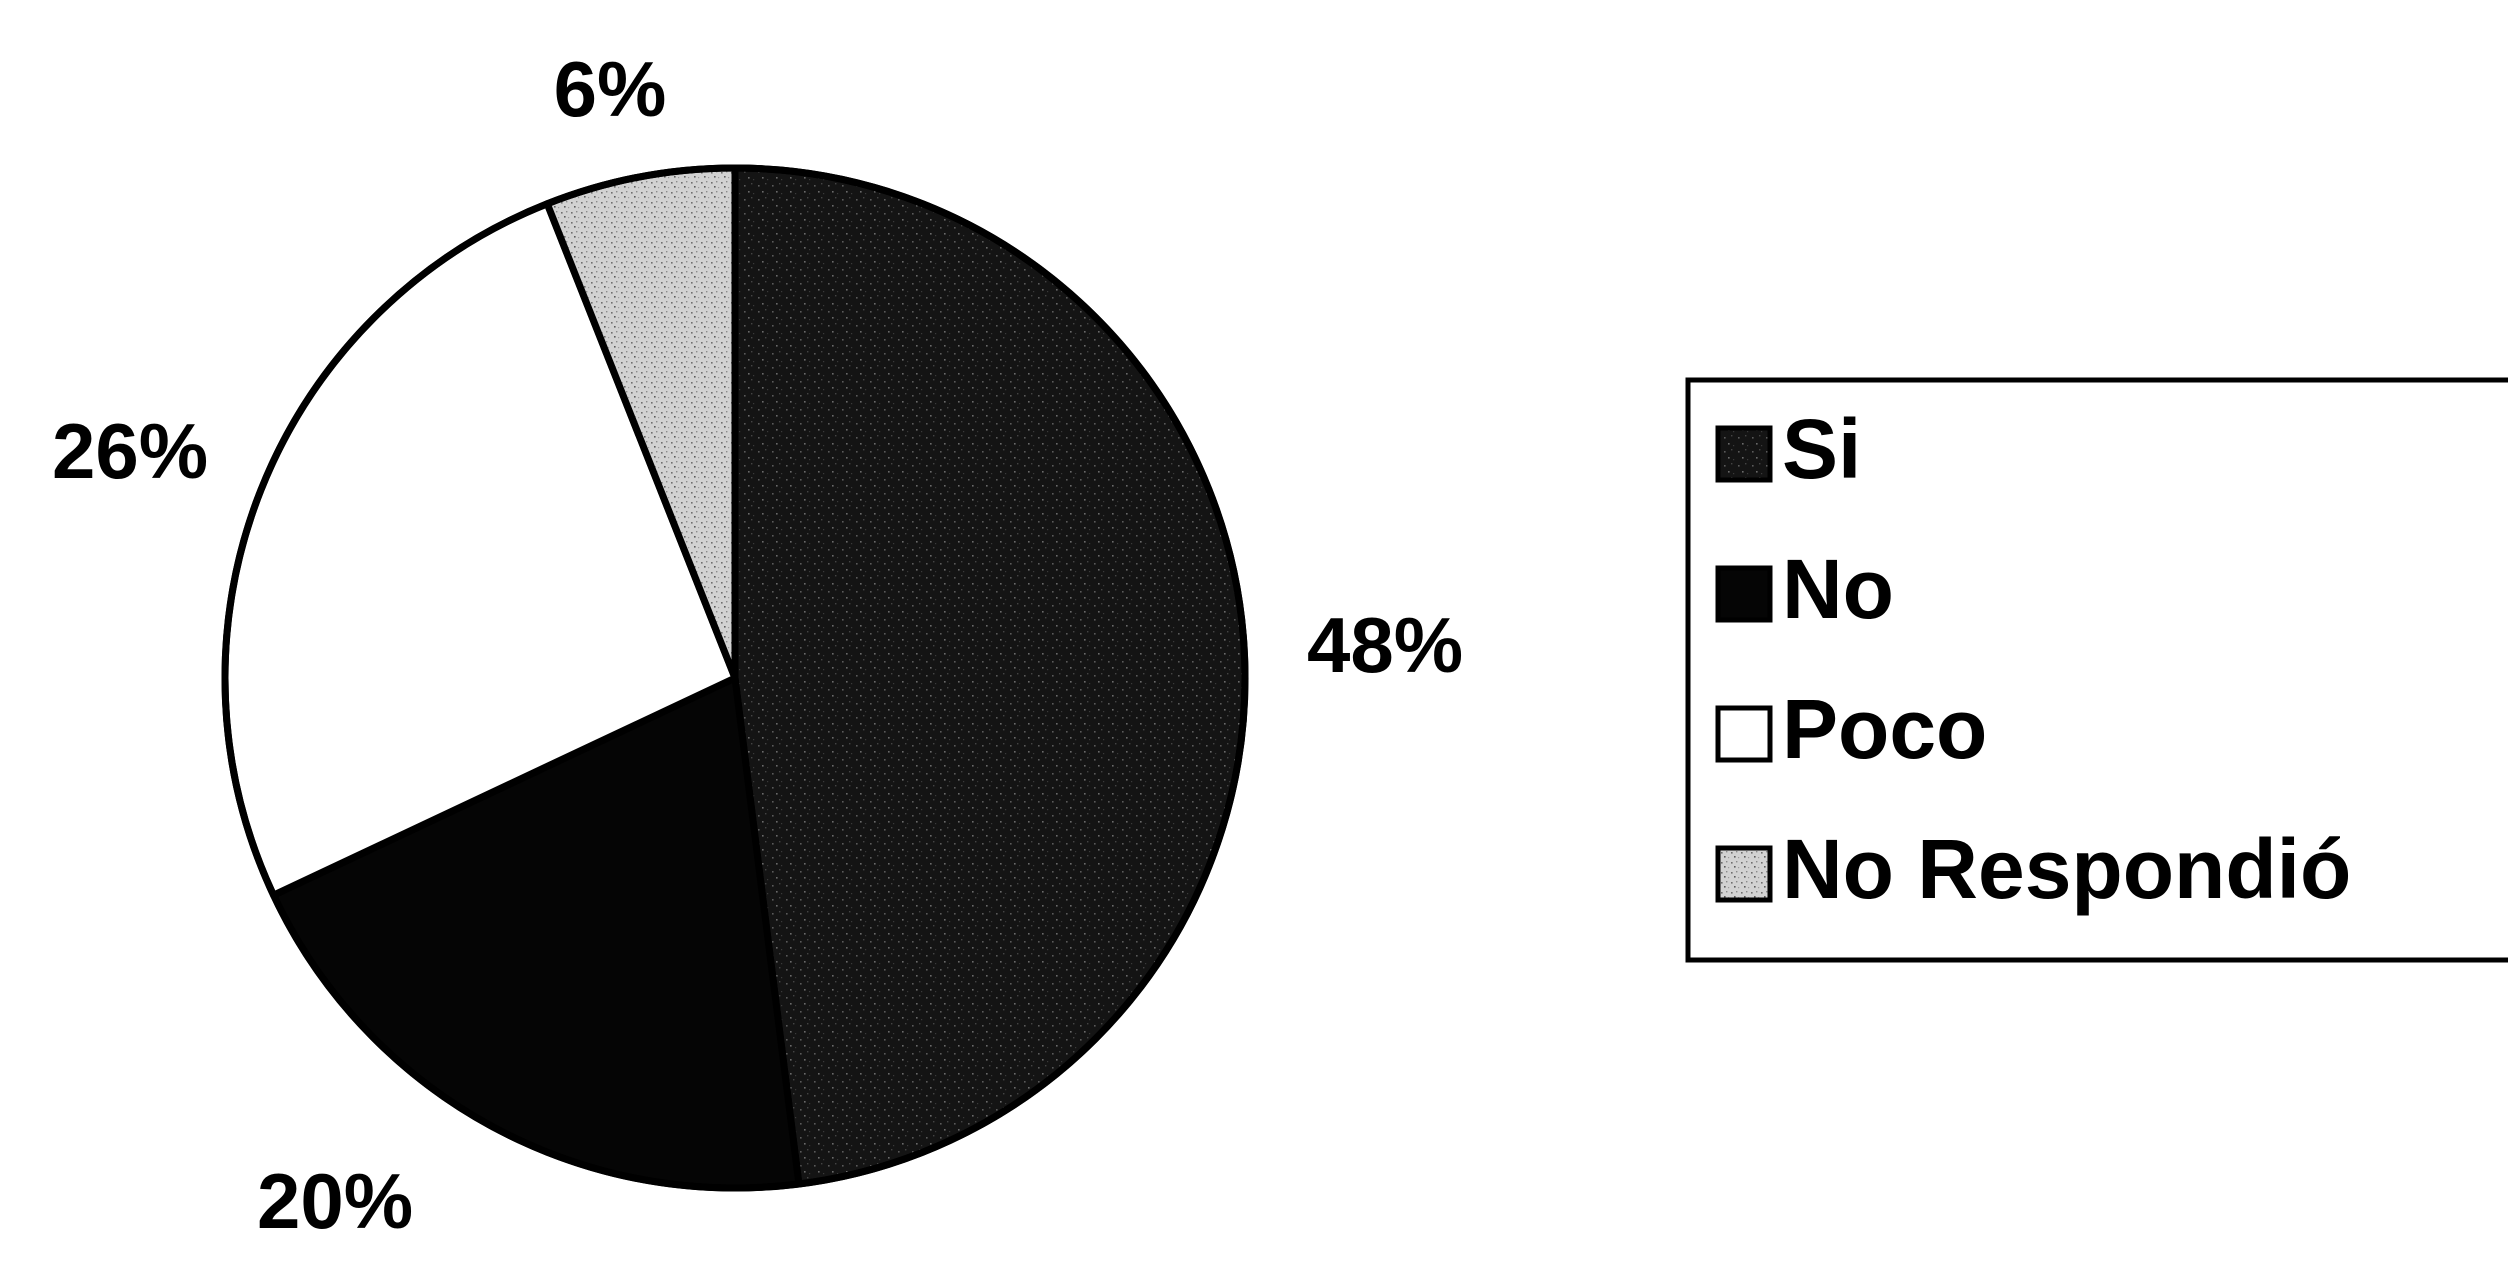 This screenshot has width=2508, height=1268. Describe the element at coordinates (1838, 589) in the screenshot. I see `legend-label-no: No` at that location.